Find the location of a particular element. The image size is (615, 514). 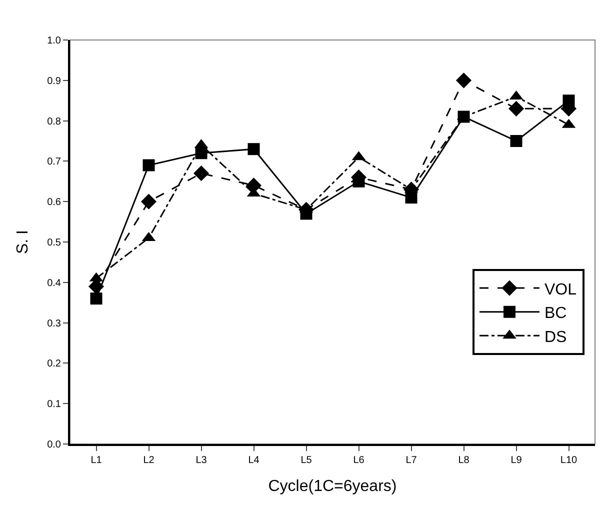

x-tick-label: L1 is located at coordinates (96, 460).